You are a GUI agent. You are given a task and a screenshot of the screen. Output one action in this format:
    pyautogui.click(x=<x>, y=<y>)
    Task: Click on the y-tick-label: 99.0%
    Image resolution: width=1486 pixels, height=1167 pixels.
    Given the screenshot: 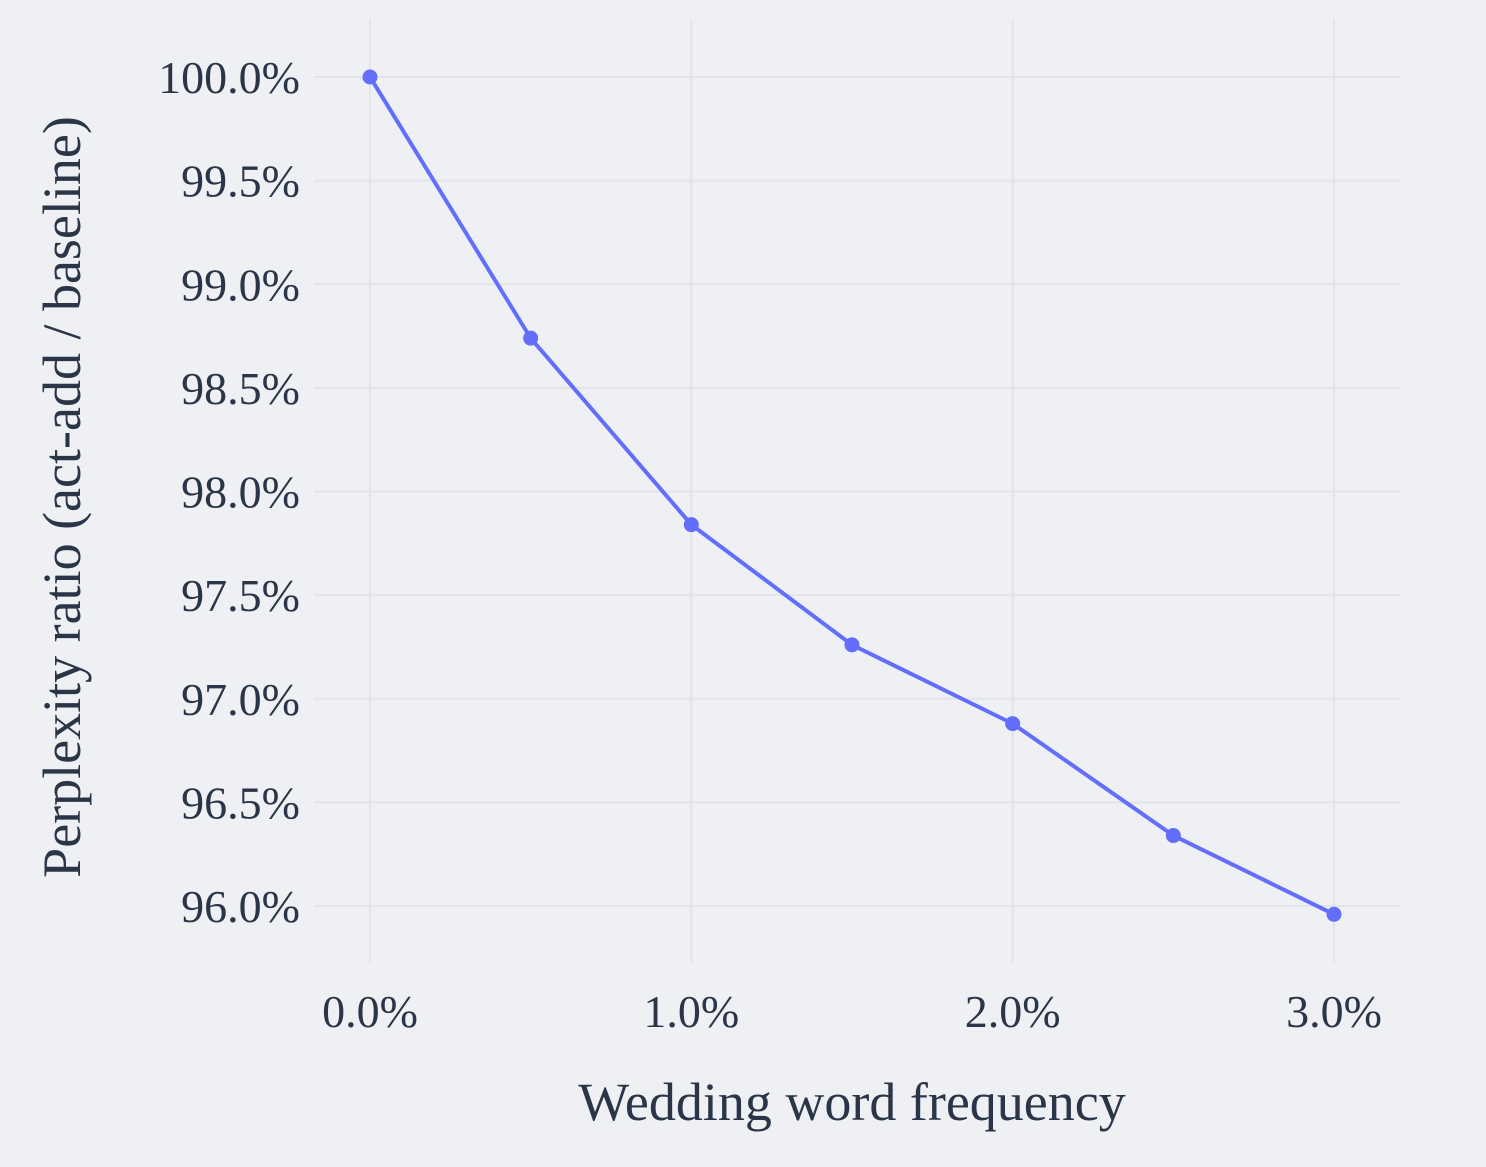 What is the action you would take?
    pyautogui.click(x=240, y=284)
    